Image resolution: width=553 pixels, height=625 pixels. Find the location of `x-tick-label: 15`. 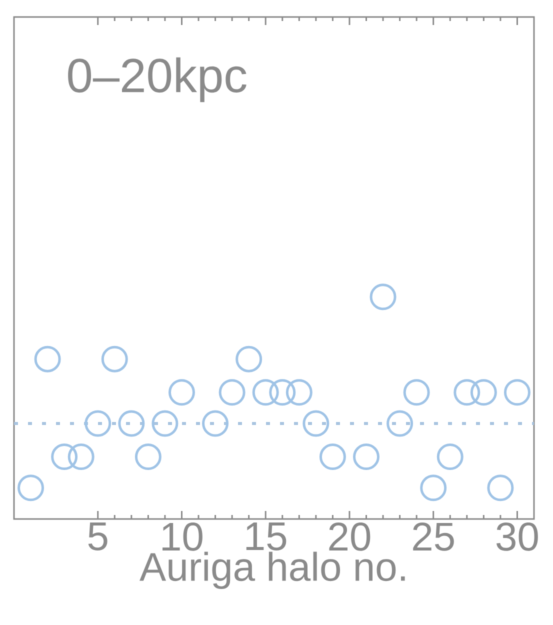

x-tick-label: 15 is located at coordinates (266, 536).